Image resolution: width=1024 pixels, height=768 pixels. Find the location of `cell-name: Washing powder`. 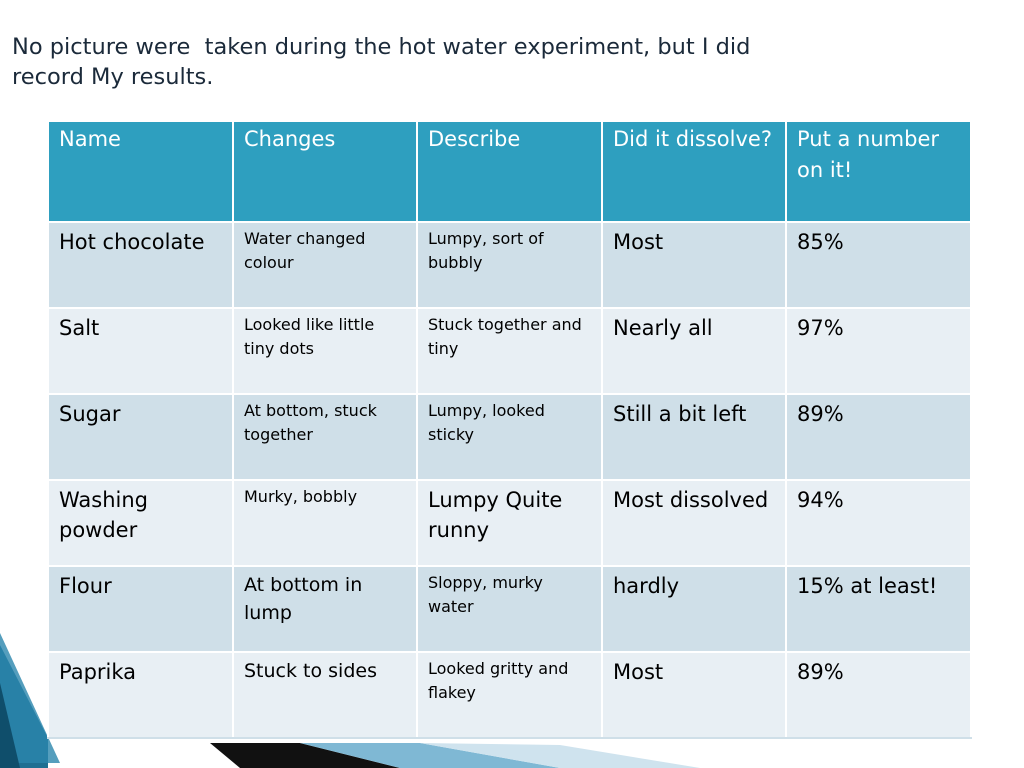

cell-name: Washing powder is located at coordinates (140, 523).